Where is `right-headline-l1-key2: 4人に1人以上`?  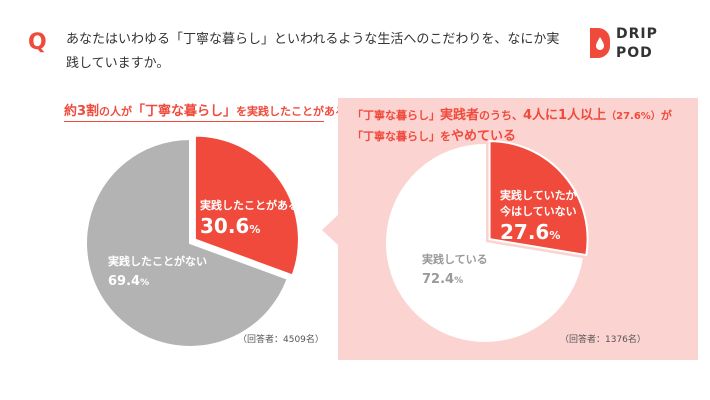
right-headline-l1-key2: 4人に1人以上 is located at coordinates (565, 115).